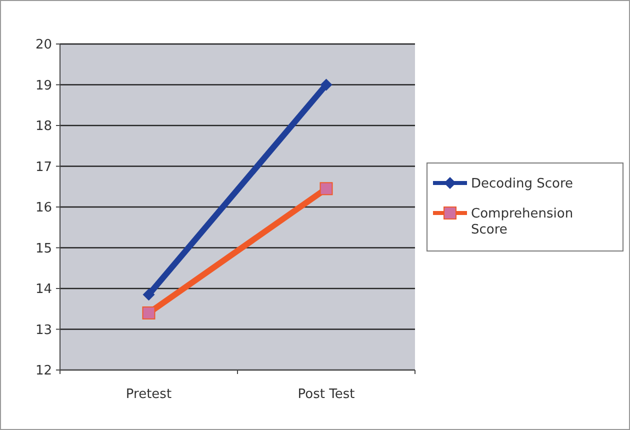 Image resolution: width=630 pixels, height=430 pixels. Describe the element at coordinates (43, 371) in the screenshot. I see `y-tick-label: 12` at that location.